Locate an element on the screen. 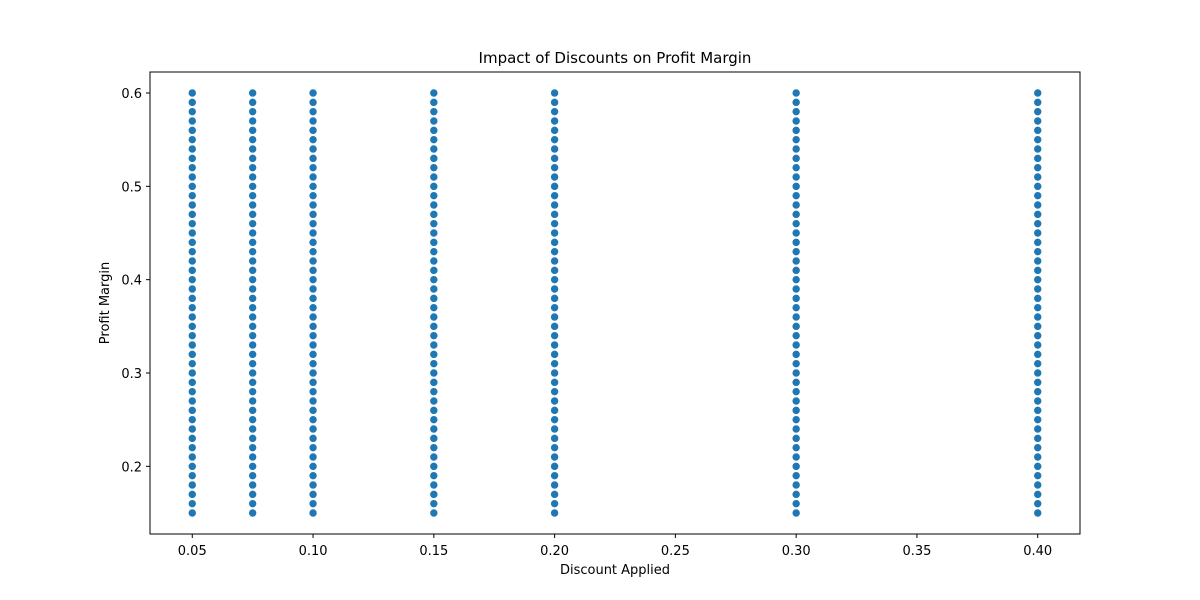  chart-title: Impact of Discounts on Profit Margin is located at coordinates (615, 58).